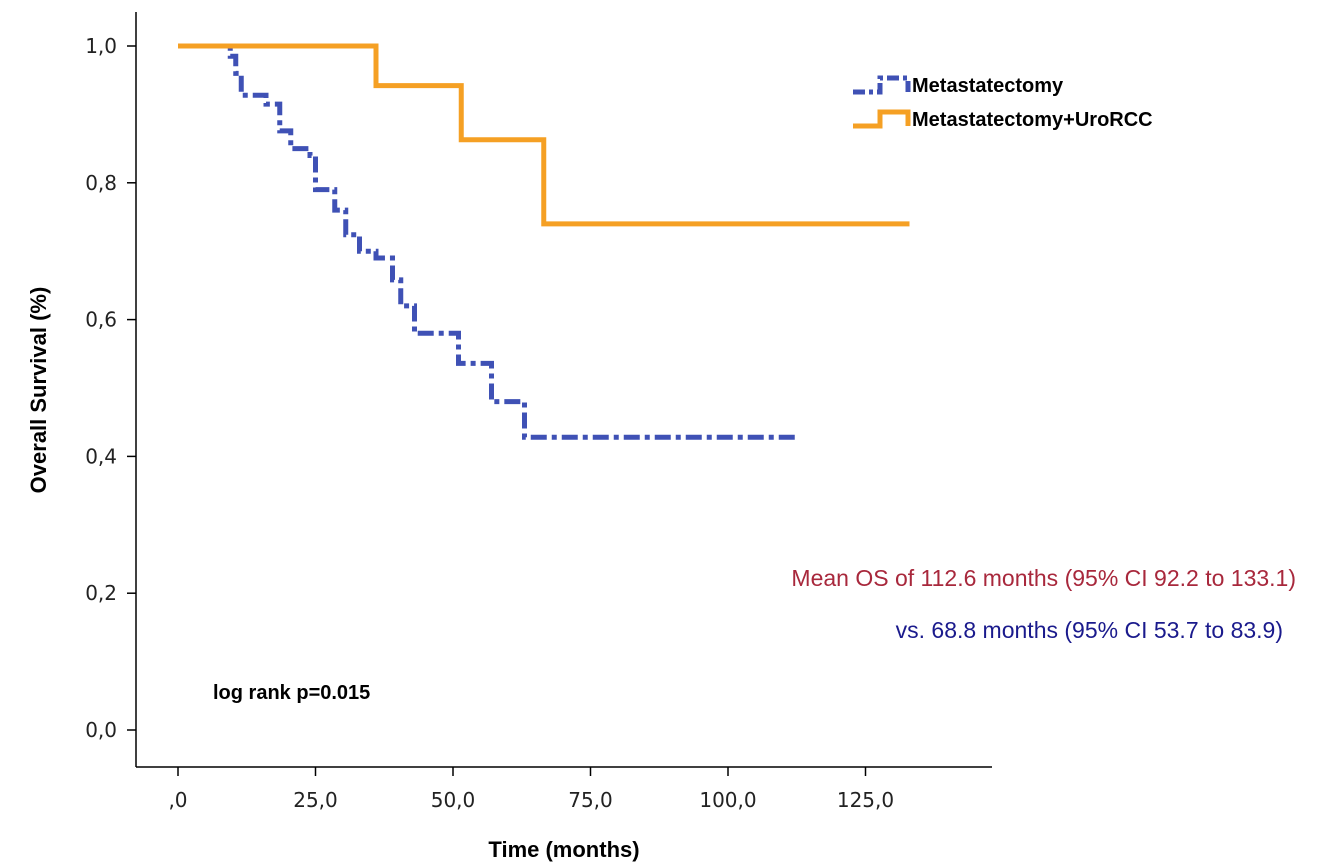 This screenshot has width=1320, height=867. I want to click on y-axis-title: Overall Survival (%), so click(38, 390).